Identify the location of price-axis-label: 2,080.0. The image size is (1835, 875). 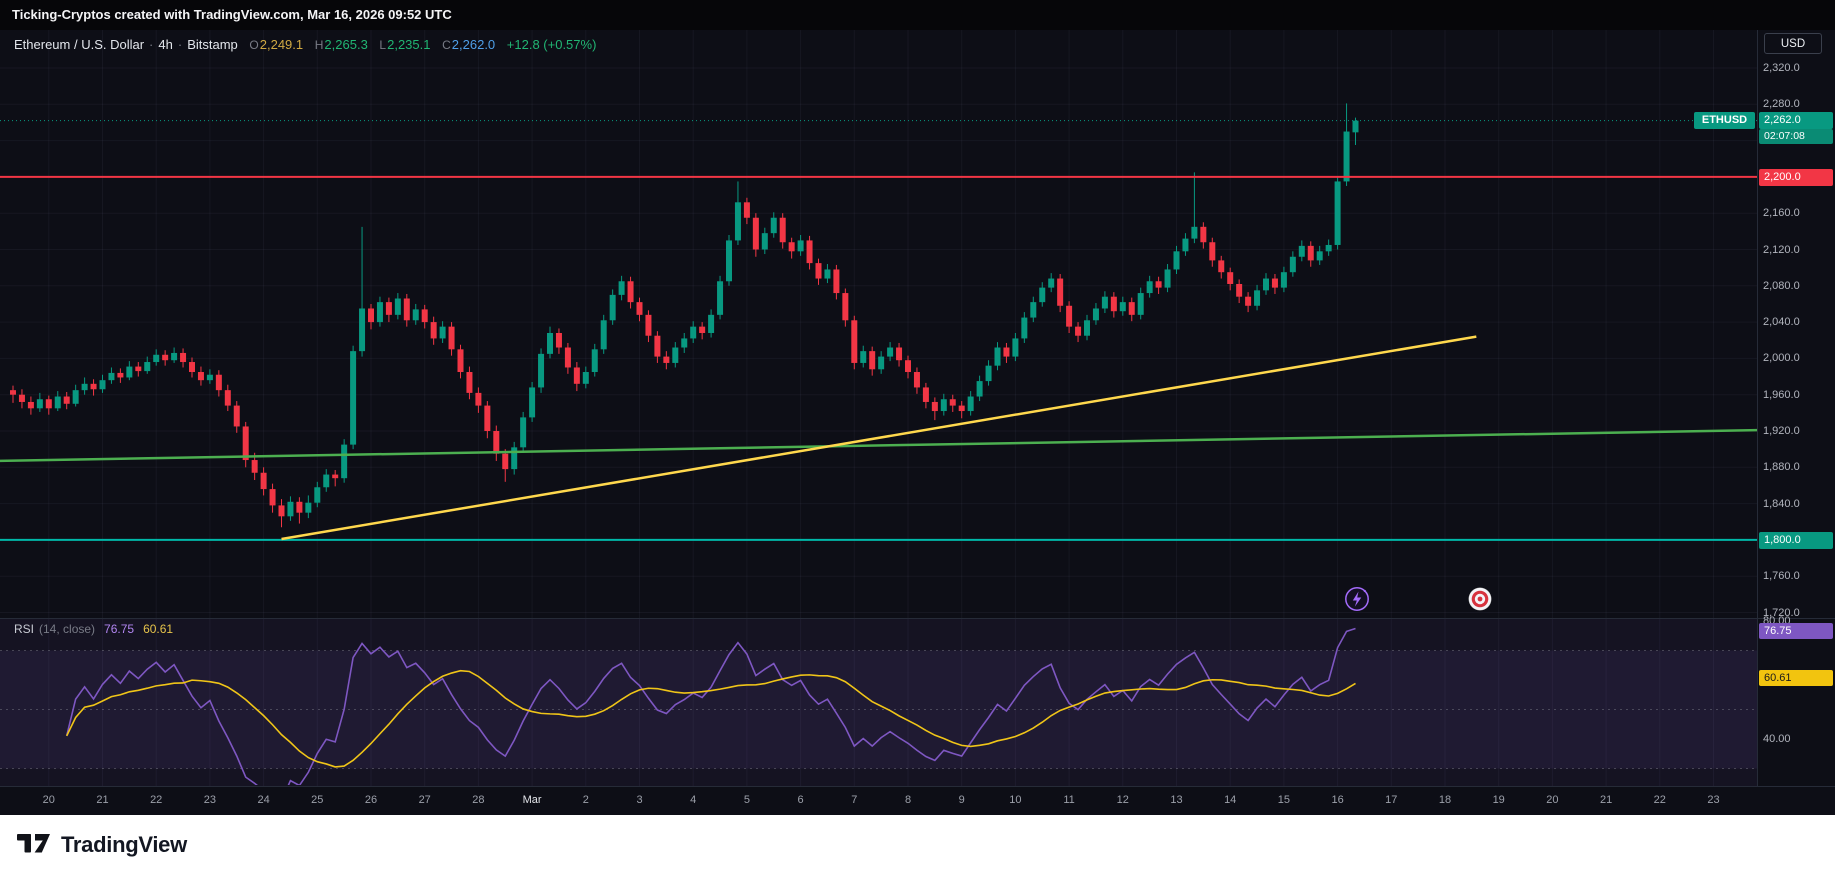
(1781, 285).